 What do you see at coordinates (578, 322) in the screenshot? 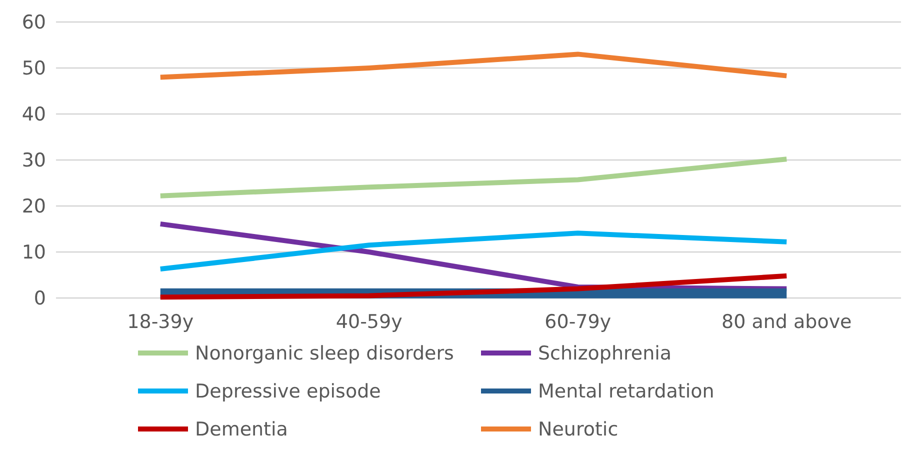
I see `x-tick-label: 60-79y` at bounding box center [578, 322].